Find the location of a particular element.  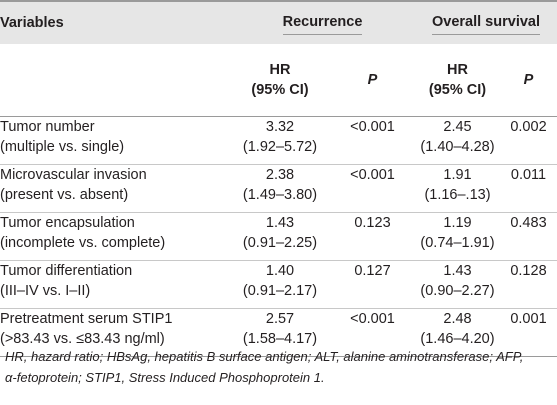

recurrence-hr-cell: 1.40 (0.91–2.17) is located at coordinates (280, 284).